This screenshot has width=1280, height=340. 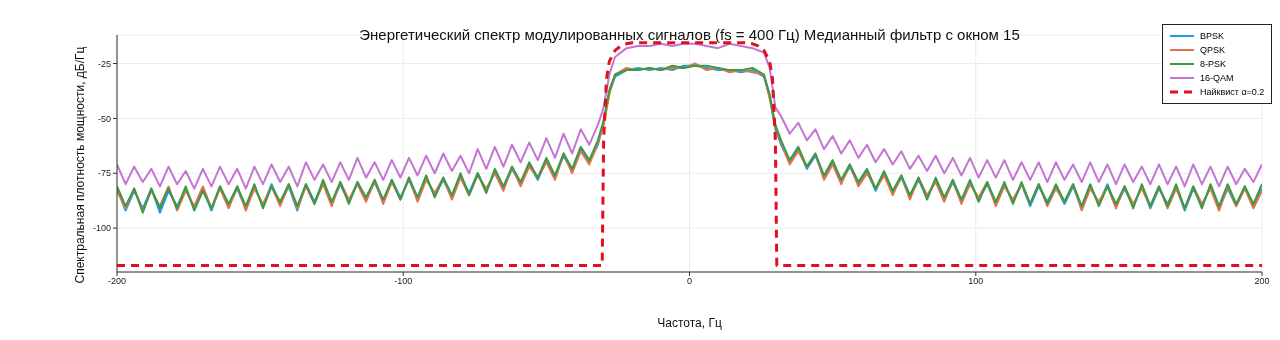 What do you see at coordinates (1217, 78) in the screenshot?
I see `legend-label: 16-QAM` at bounding box center [1217, 78].